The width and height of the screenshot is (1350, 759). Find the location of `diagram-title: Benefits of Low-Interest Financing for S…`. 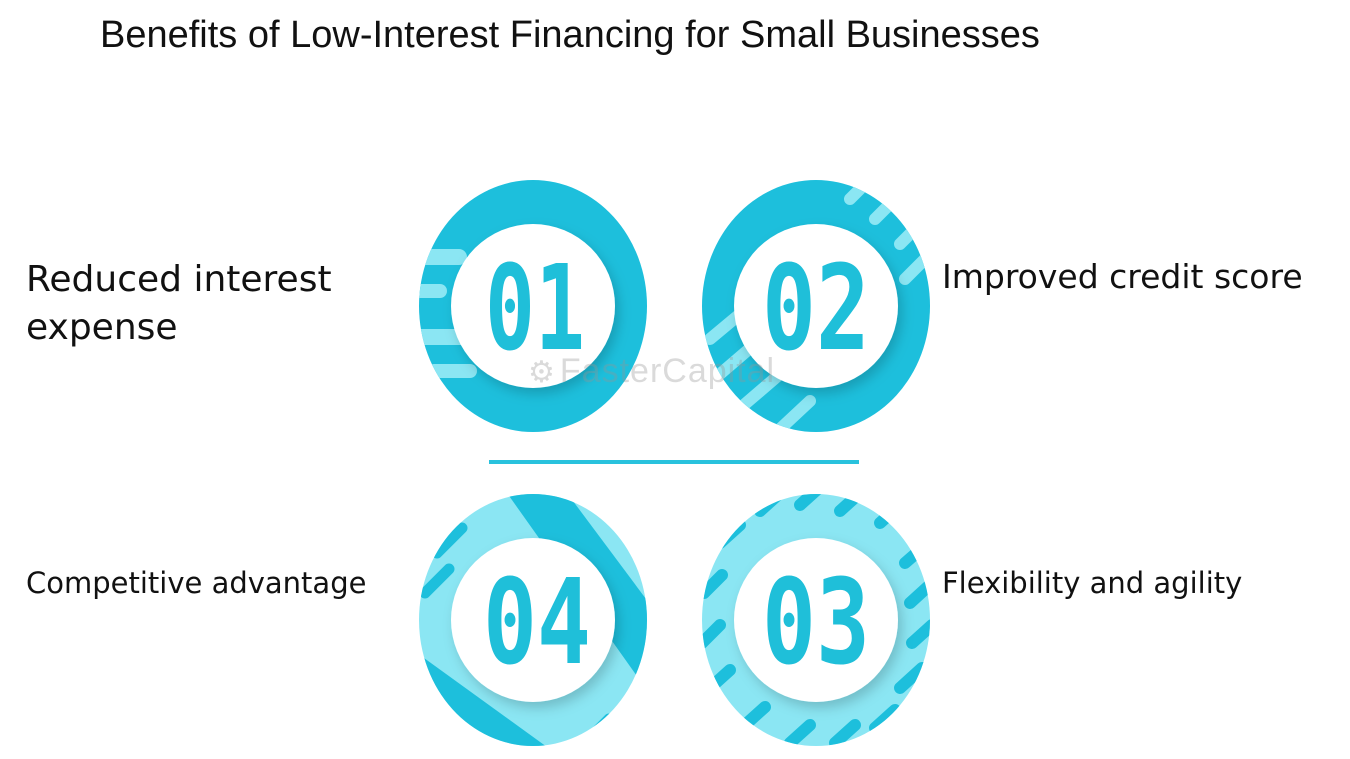

diagram-title: Benefits of Low-Interest Financing for S… is located at coordinates (570, 35).